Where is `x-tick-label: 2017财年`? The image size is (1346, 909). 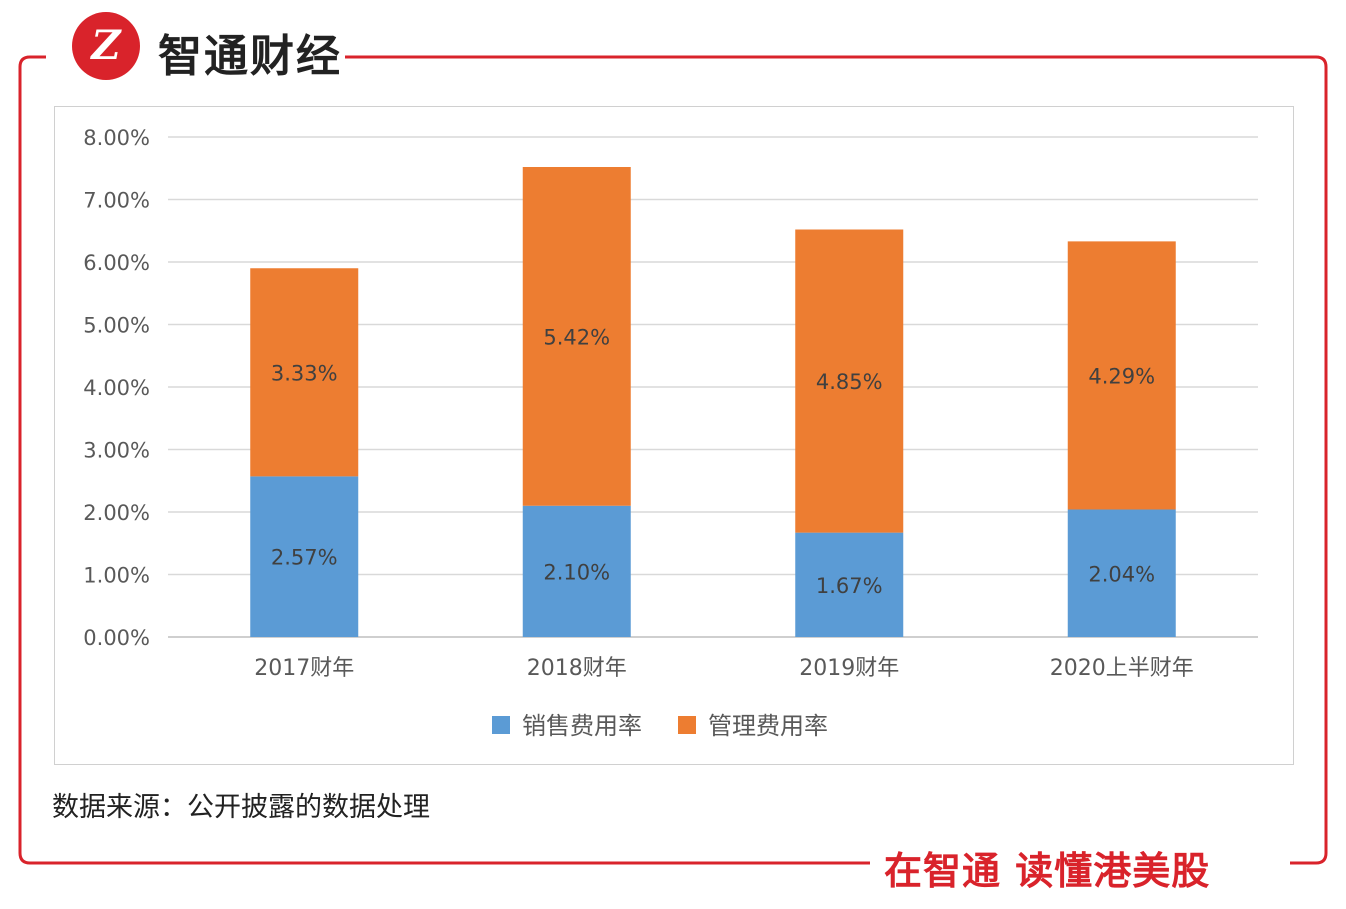
x-tick-label: 2017财年 is located at coordinates (304, 668).